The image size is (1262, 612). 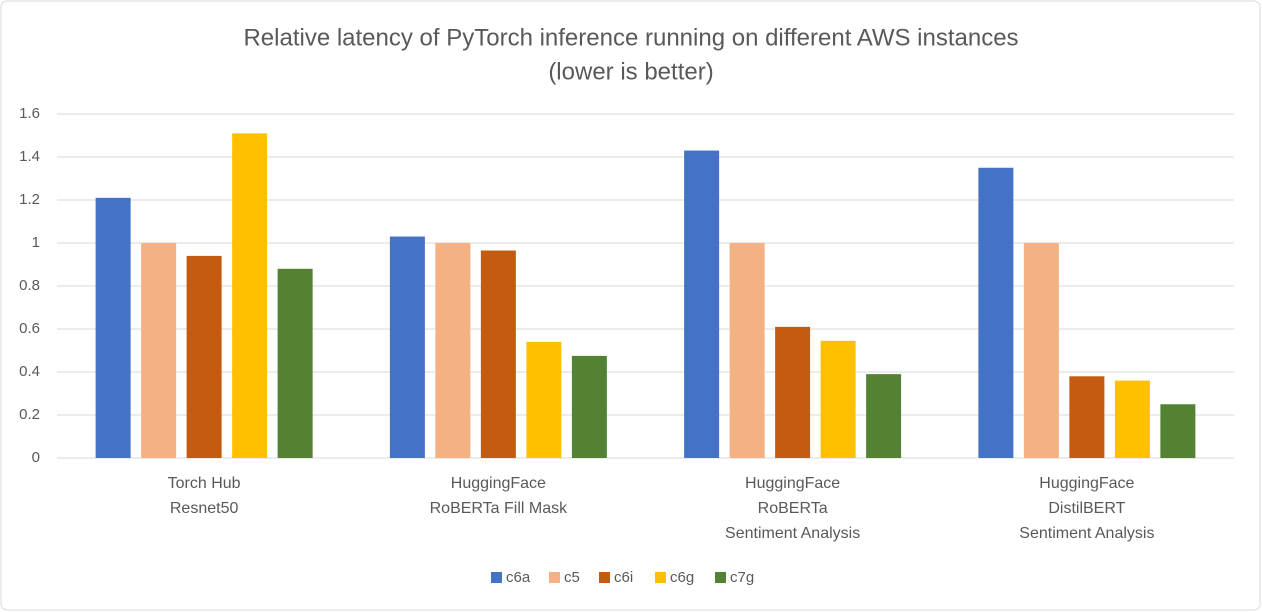 I want to click on x-tick-label: HuggingFace DistilBERT Sentiment Analysis, so click(x=1086, y=508).